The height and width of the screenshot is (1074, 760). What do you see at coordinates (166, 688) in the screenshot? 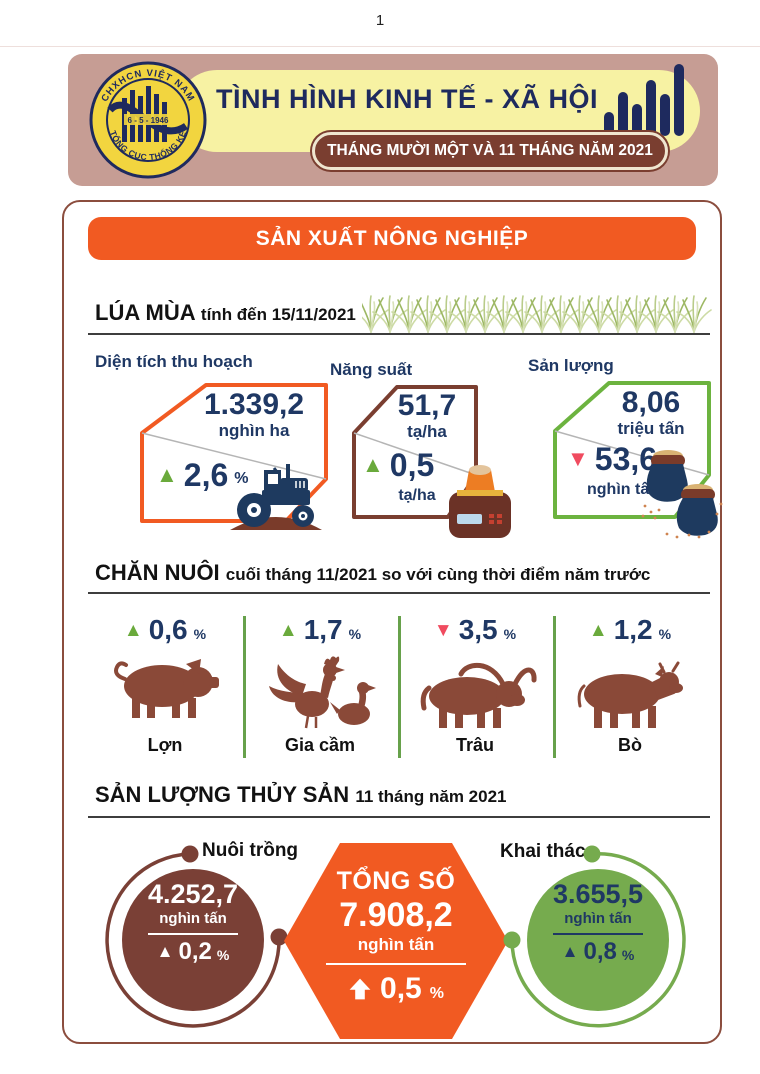
I see `pig-icon` at bounding box center [166, 688].